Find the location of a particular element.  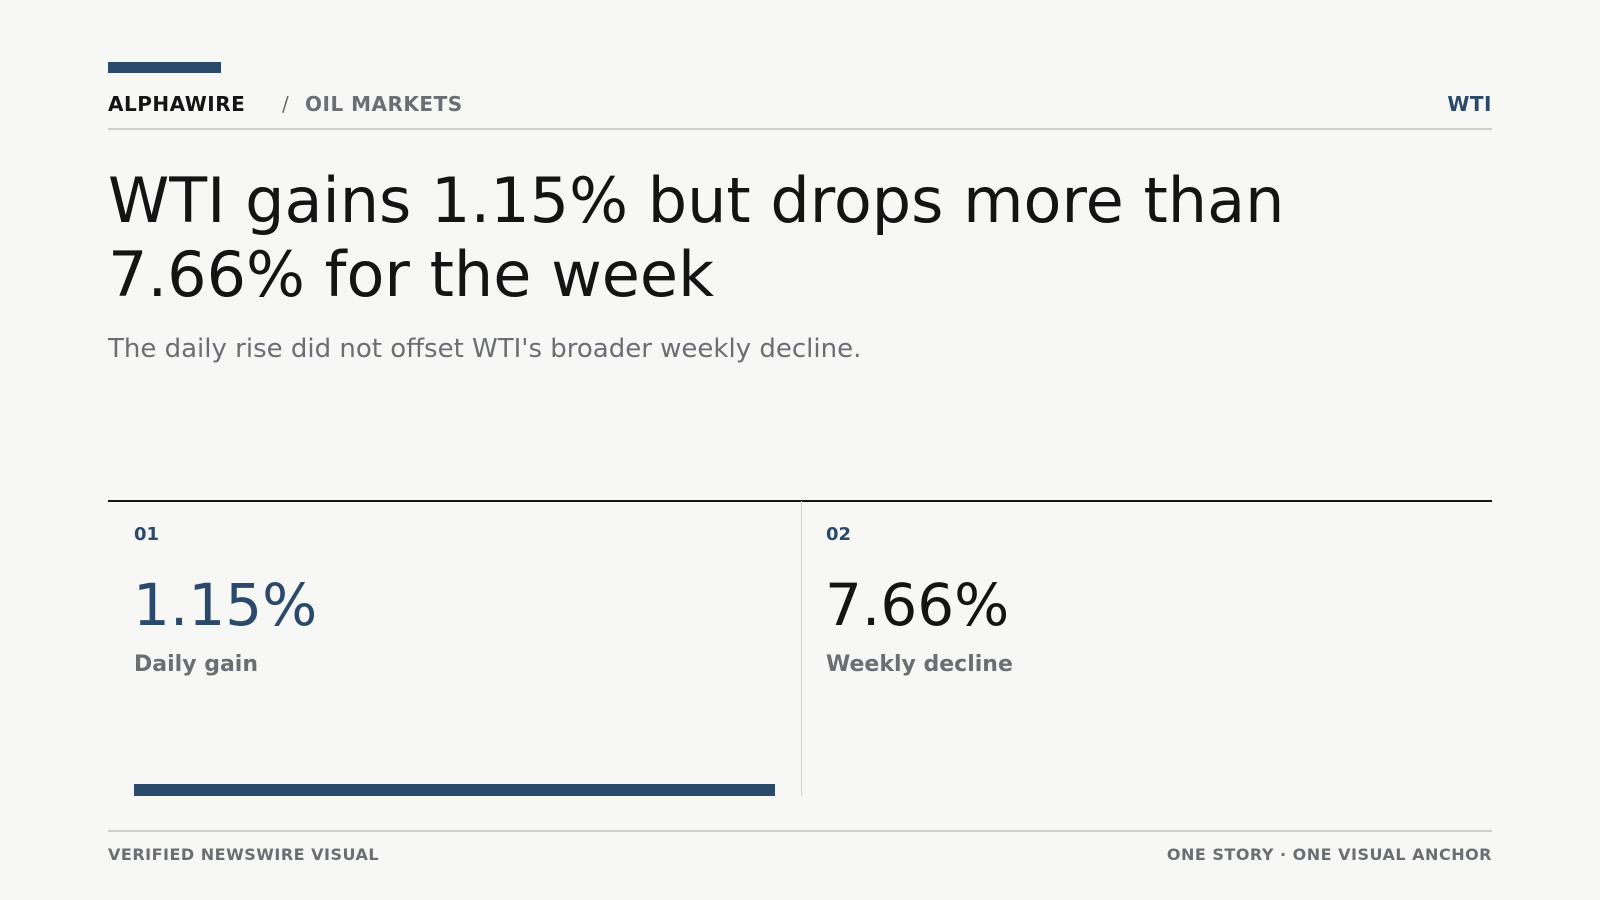

stat-label: Weekly decline is located at coordinates (919, 664).